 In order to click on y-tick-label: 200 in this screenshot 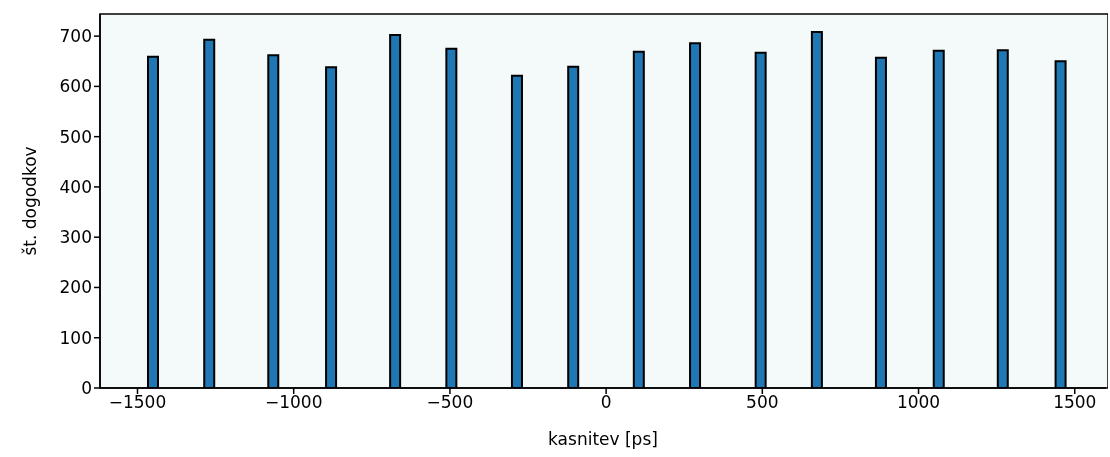, I will do `click(75, 287)`.